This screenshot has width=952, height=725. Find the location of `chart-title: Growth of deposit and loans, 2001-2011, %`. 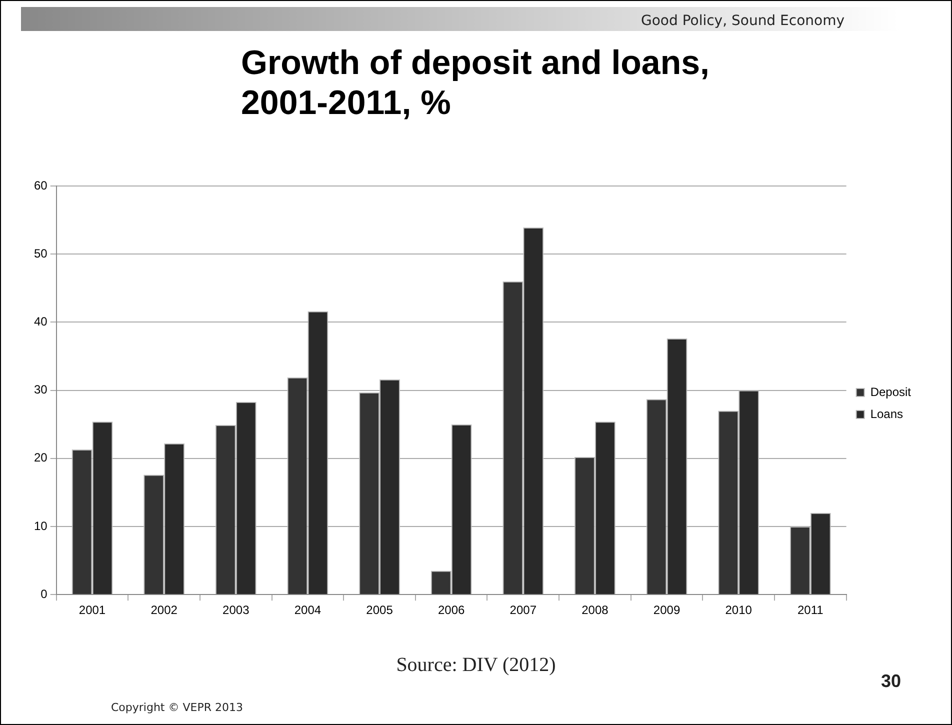

chart-title: Growth of deposit and loans, 2001-2011, % is located at coordinates (475, 83).